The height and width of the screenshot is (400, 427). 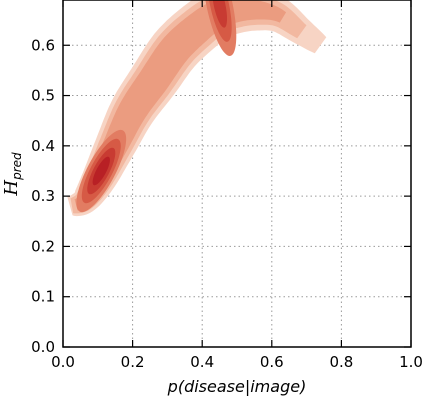 I want to click on y-axis-label-main: H, so click(x=11, y=188).